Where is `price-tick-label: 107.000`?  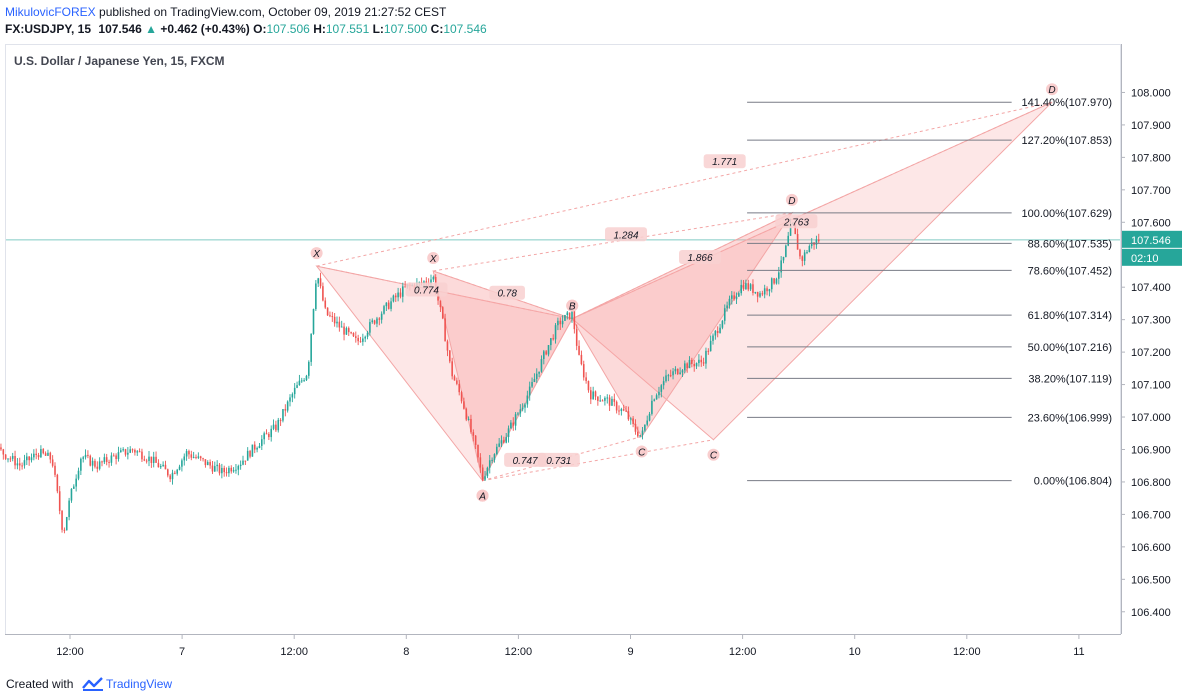
price-tick-label: 107.000 is located at coordinates (1151, 418).